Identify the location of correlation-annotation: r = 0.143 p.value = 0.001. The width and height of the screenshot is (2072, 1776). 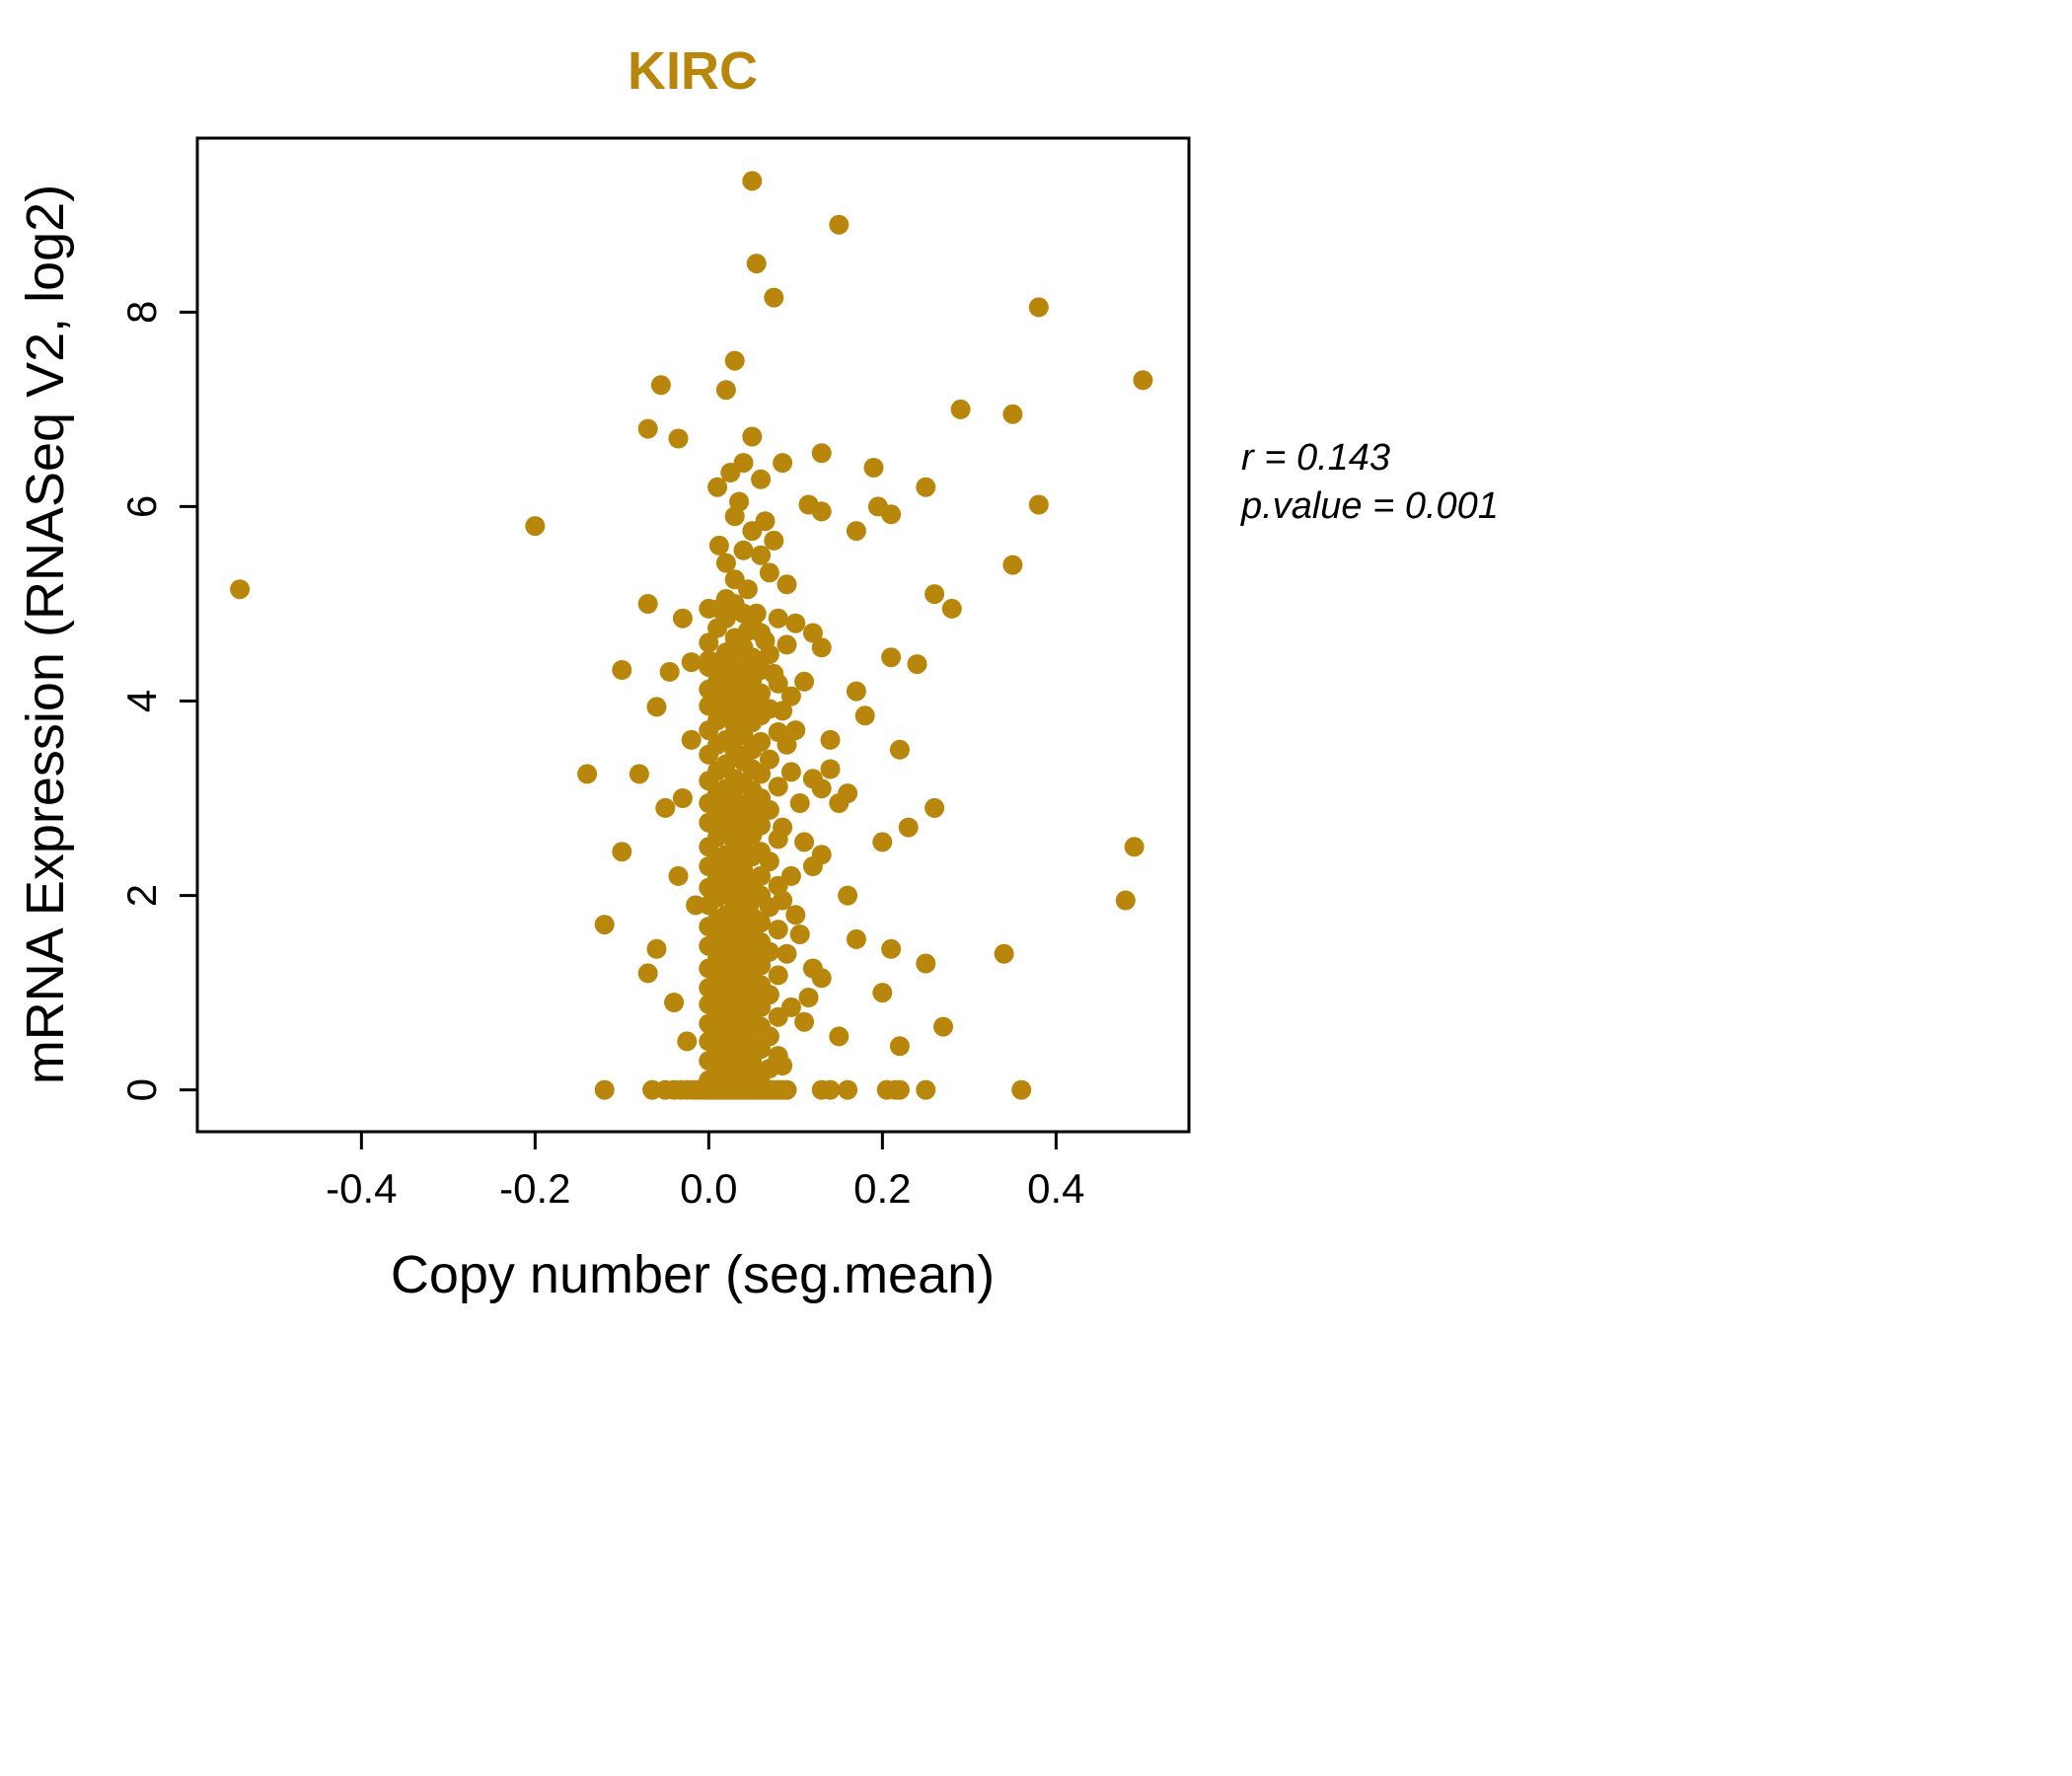
(1370, 483).